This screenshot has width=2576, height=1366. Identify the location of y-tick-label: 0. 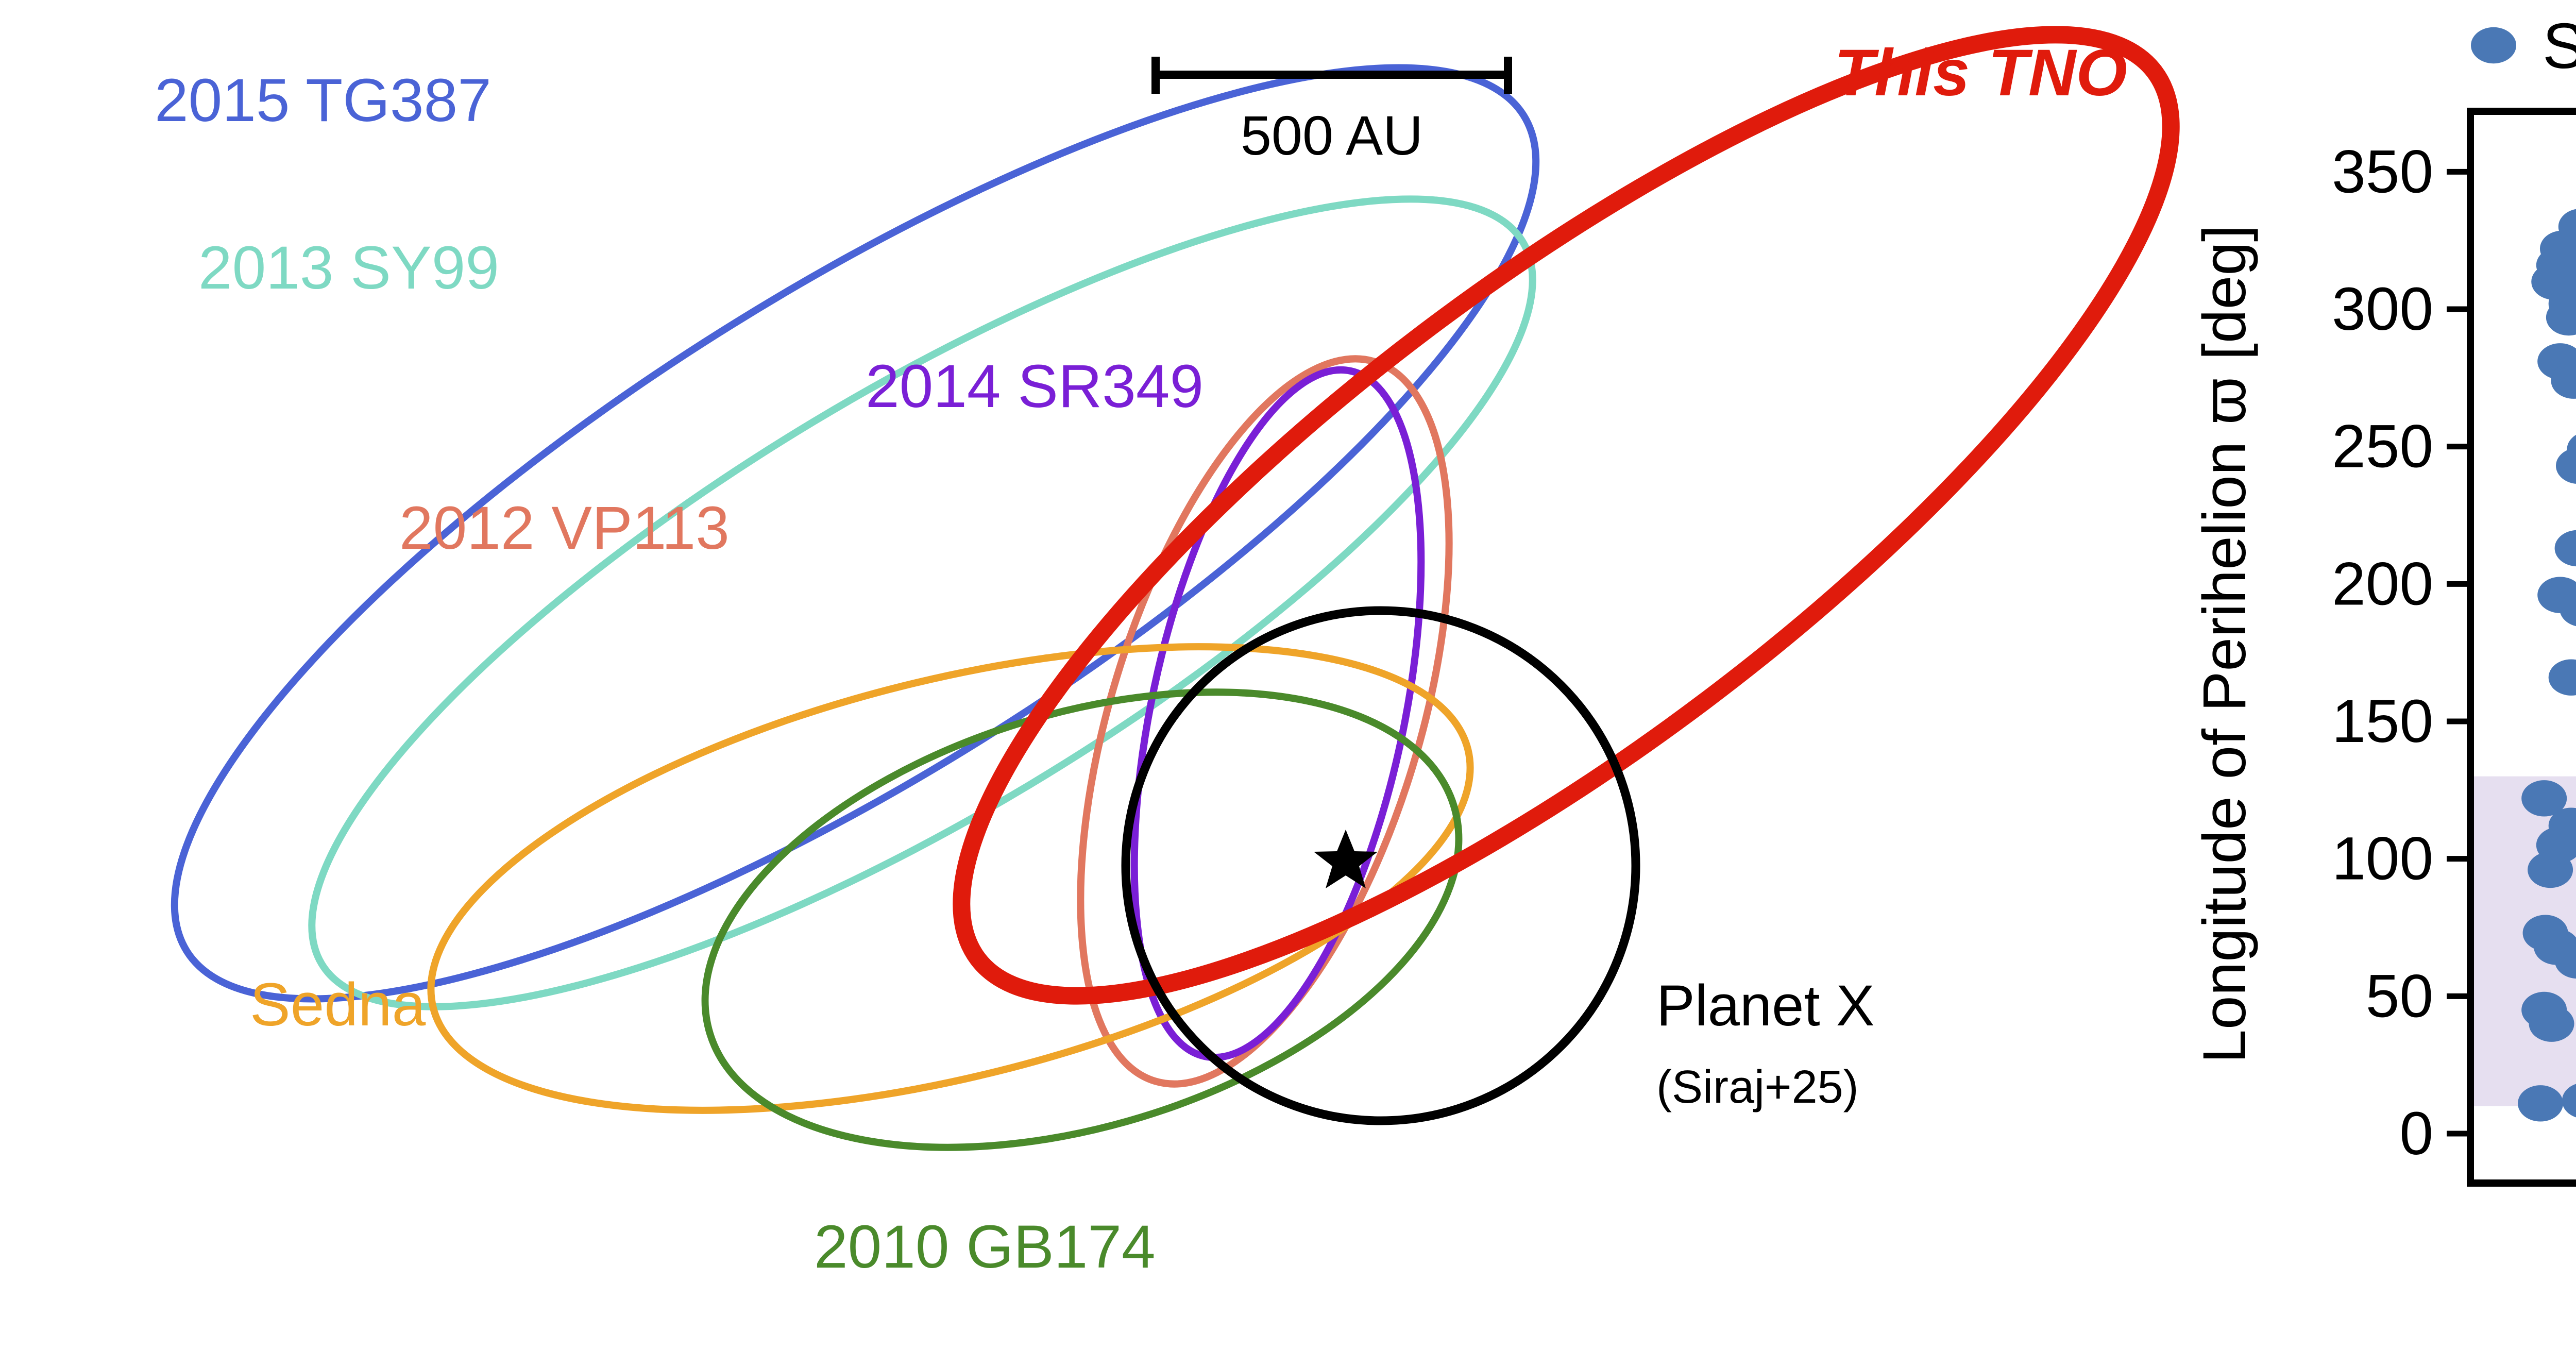
(2416, 1134).